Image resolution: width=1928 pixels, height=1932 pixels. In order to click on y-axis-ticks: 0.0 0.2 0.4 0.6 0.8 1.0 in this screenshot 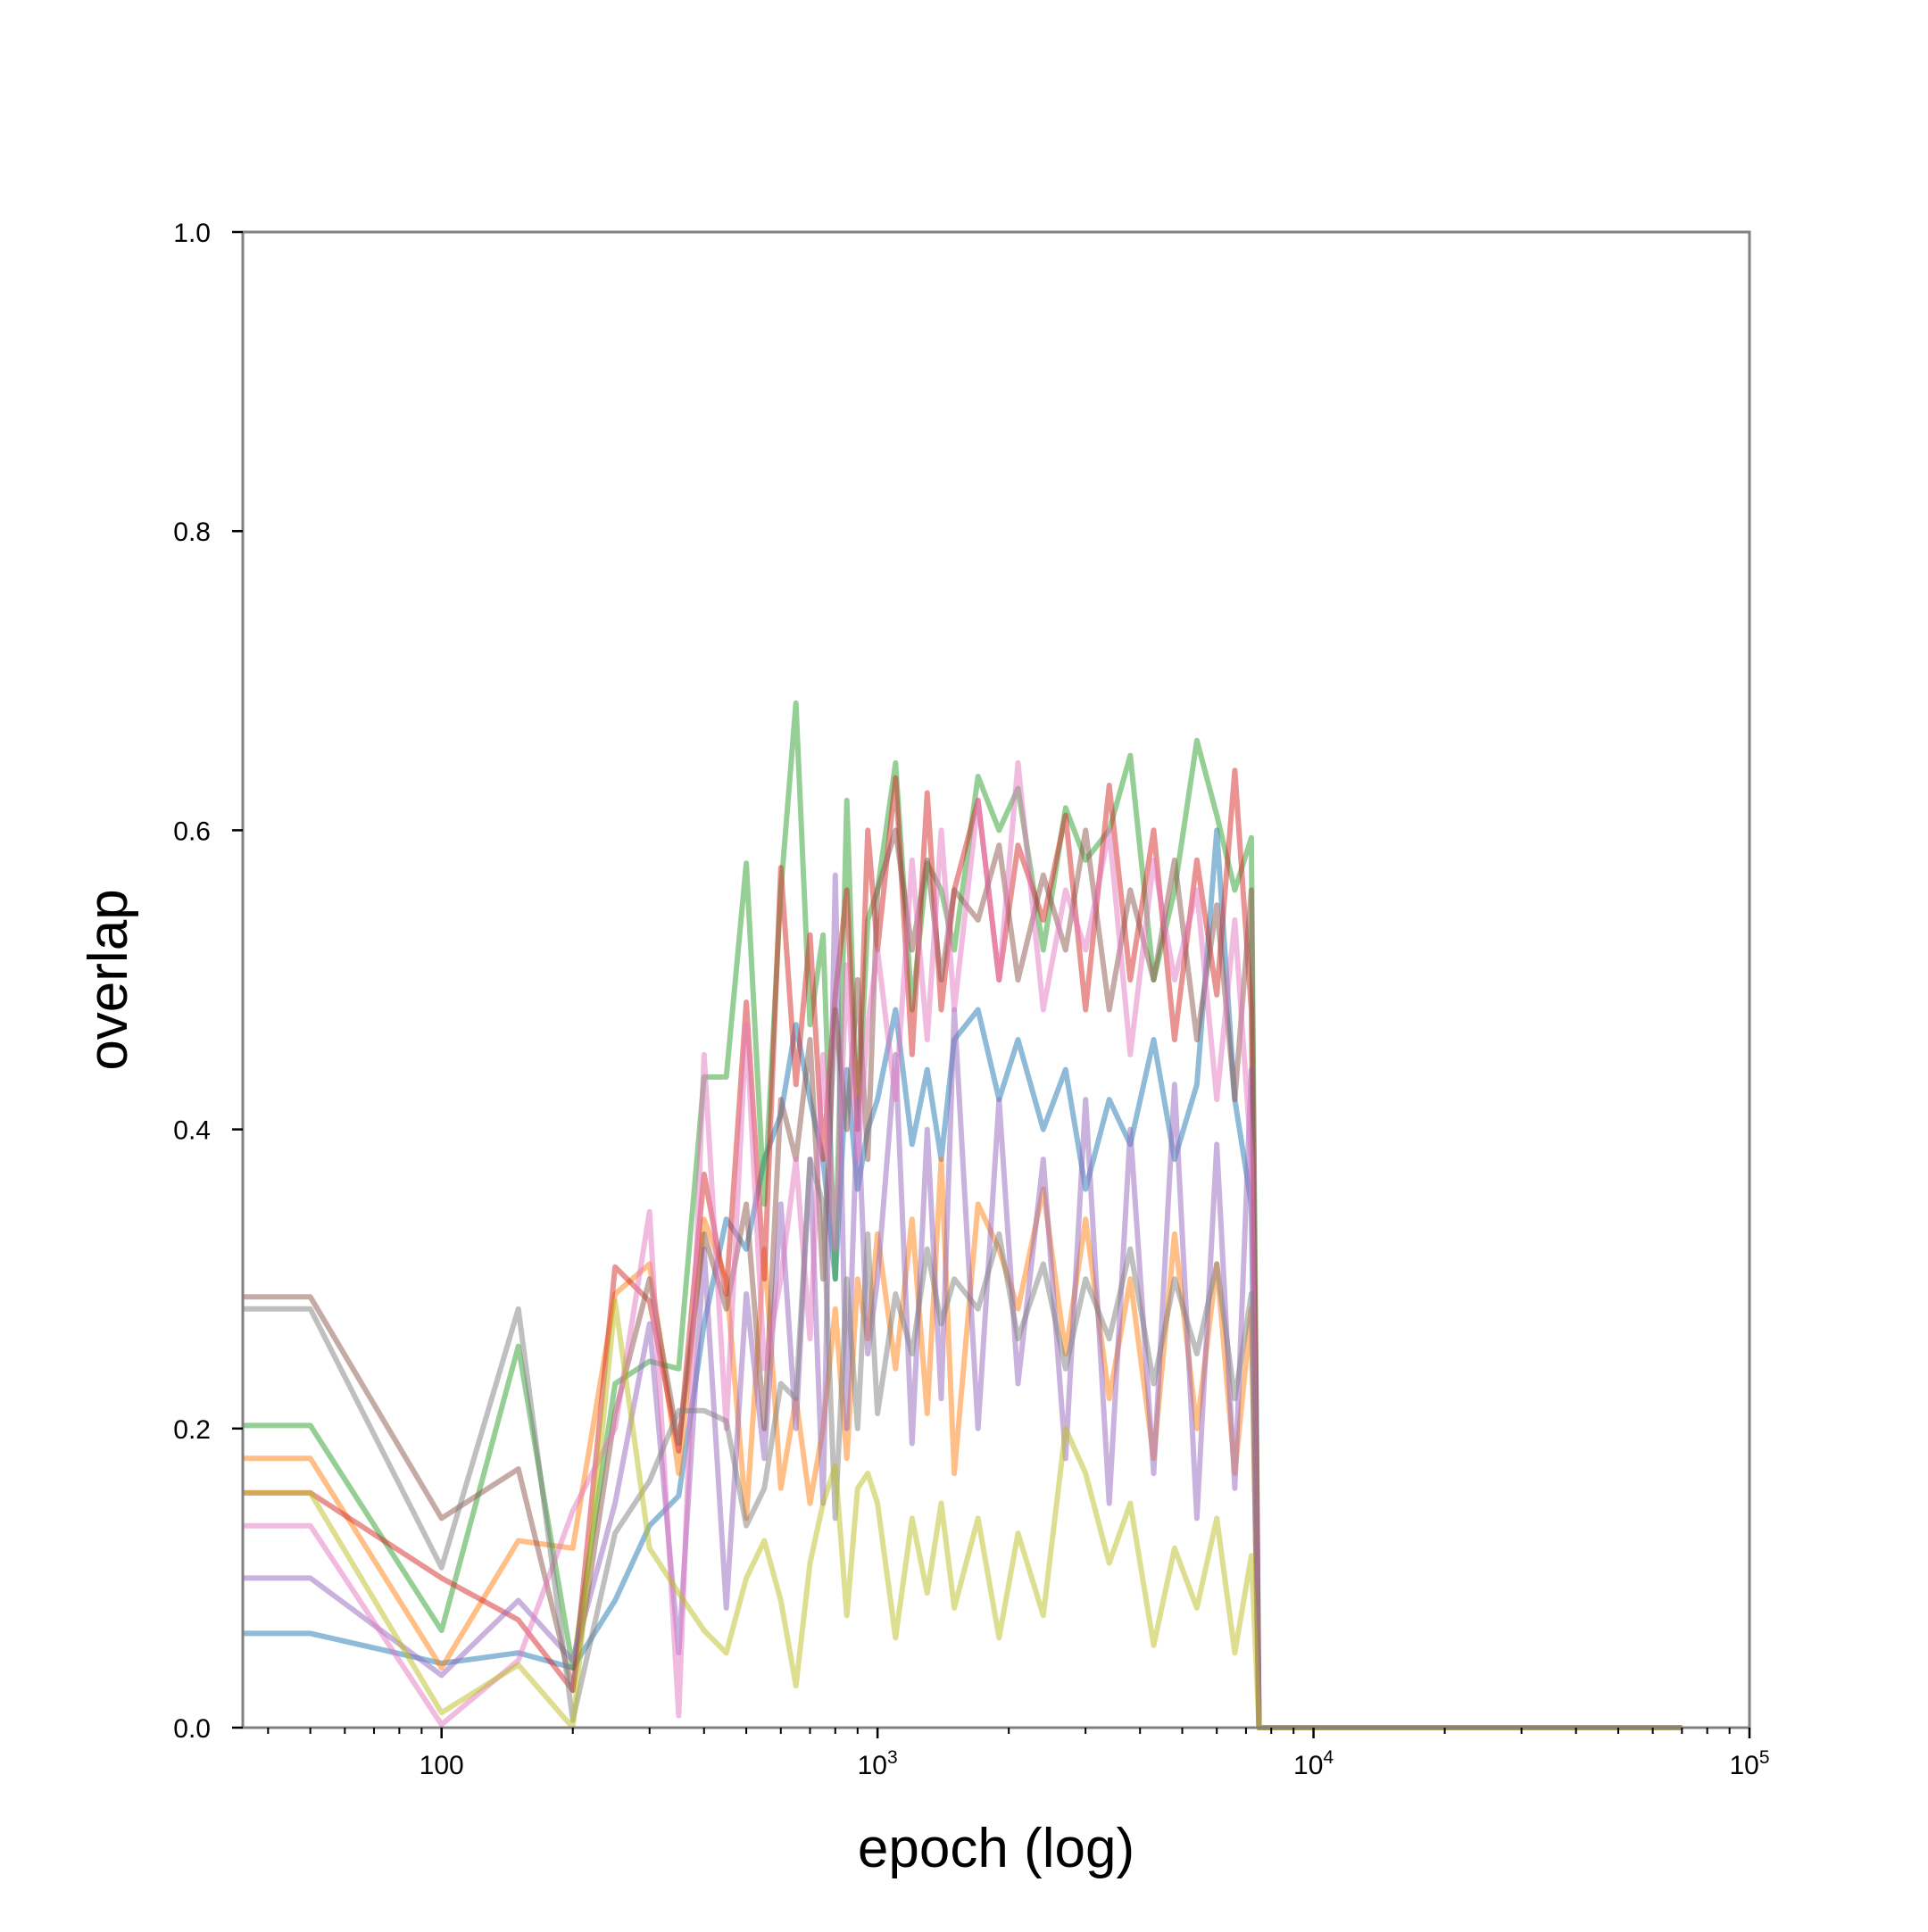, I will do `click(208, 981)`.